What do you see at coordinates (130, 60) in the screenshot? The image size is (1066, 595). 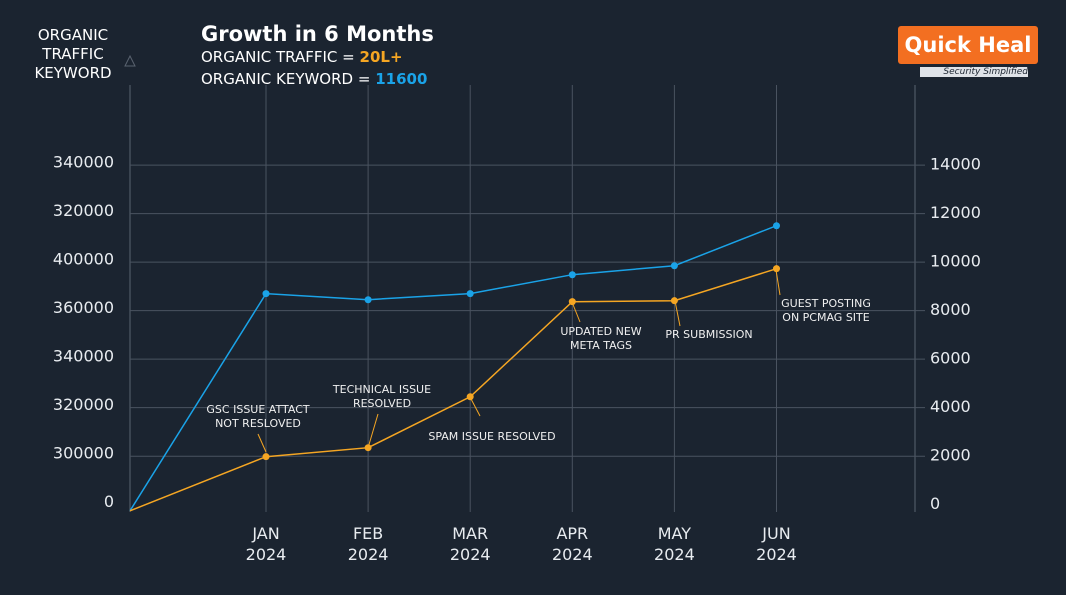 I see `axis-arrow` at bounding box center [130, 60].